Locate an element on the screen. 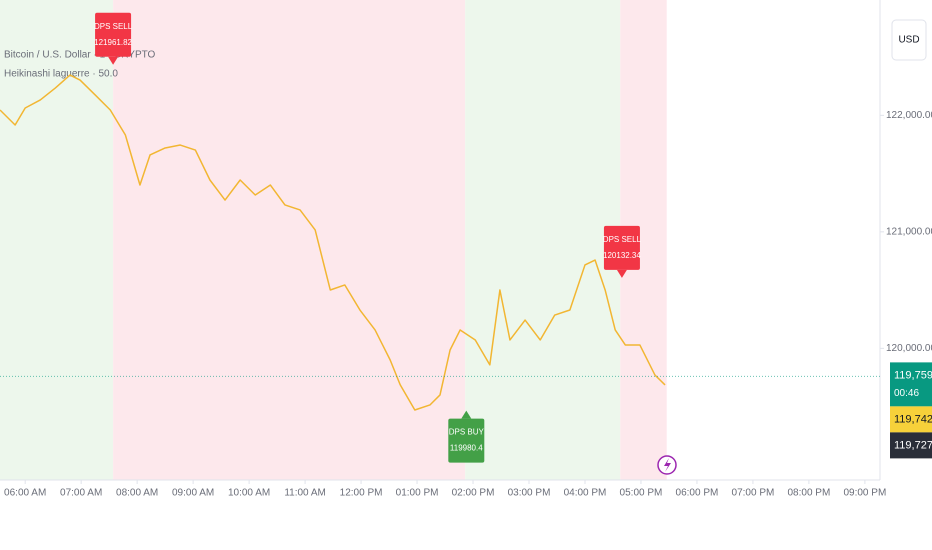 This screenshot has height=550, width=932. x-tick-label: 01:00 PM is located at coordinates (417, 493).